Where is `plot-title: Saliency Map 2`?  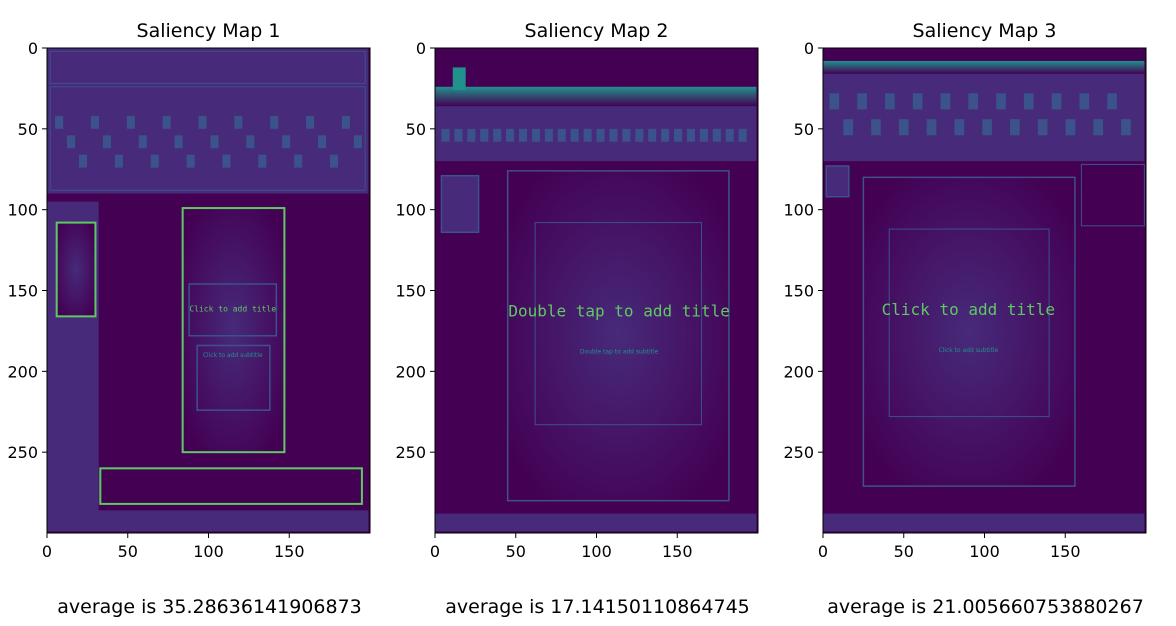 plot-title: Saliency Map 2 is located at coordinates (597, 31).